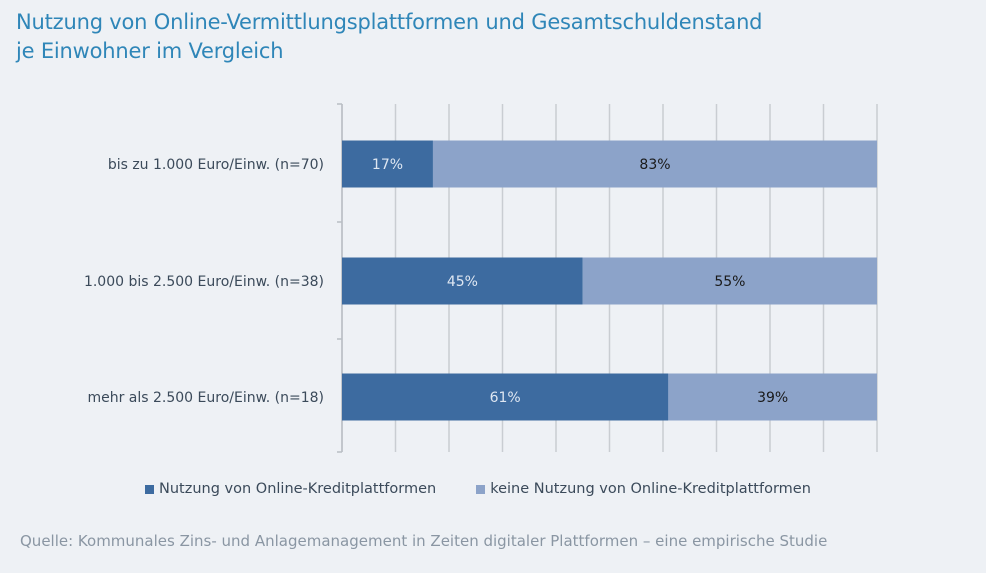  What do you see at coordinates (150, 51) in the screenshot?
I see `chart-title-line-2: je Einwohner im Vergleich` at bounding box center [150, 51].